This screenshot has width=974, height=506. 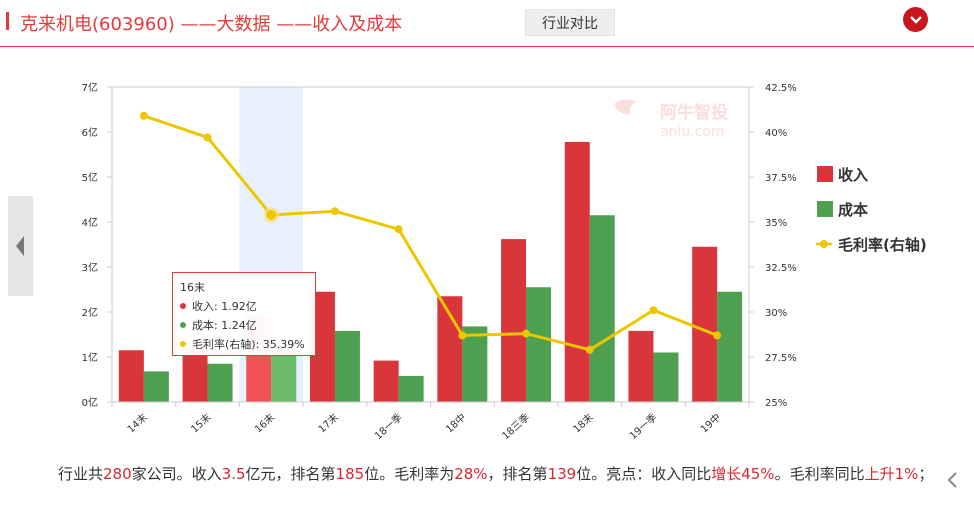 I want to click on page-title: 克来机电(603960) ——大数据 ——收入及成本, so click(x=211, y=24).